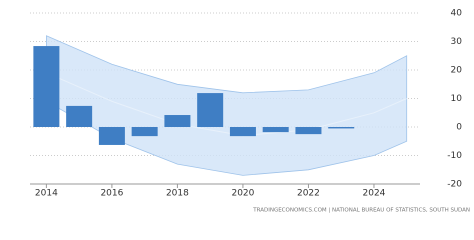 This screenshot has height=240, width=474. Describe the element at coordinates (177, 194) in the screenshot. I see `x-tick-label: 2018` at that location.